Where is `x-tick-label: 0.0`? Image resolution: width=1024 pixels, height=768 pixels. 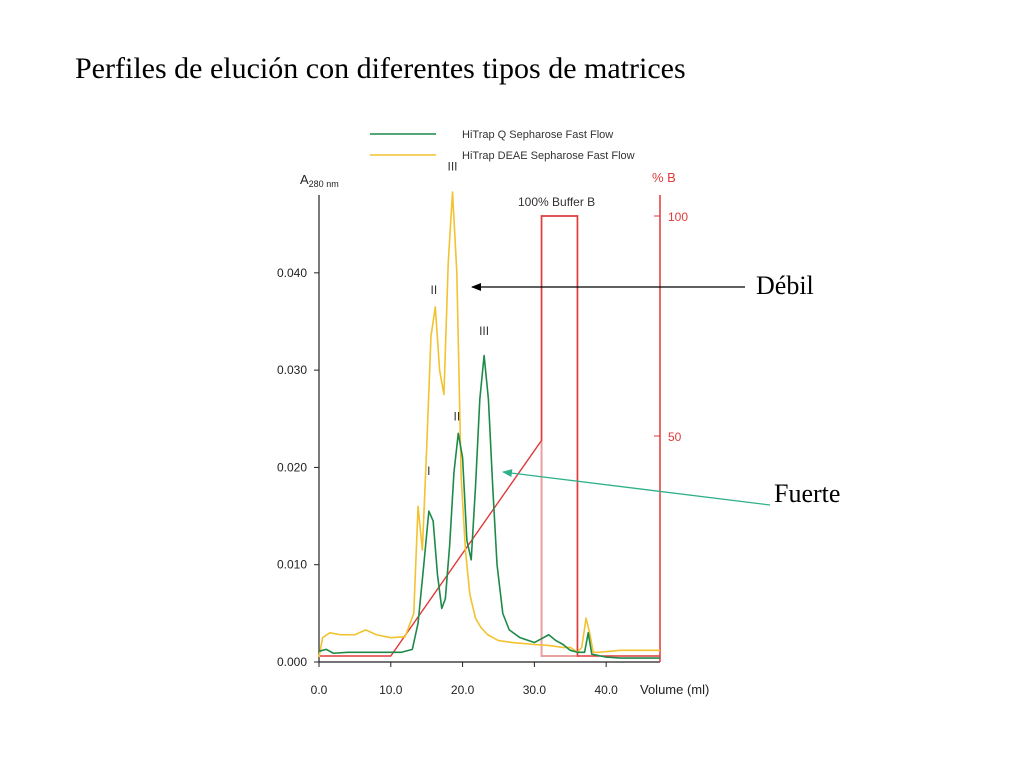 x-tick-label: 0.0 is located at coordinates (319, 690).